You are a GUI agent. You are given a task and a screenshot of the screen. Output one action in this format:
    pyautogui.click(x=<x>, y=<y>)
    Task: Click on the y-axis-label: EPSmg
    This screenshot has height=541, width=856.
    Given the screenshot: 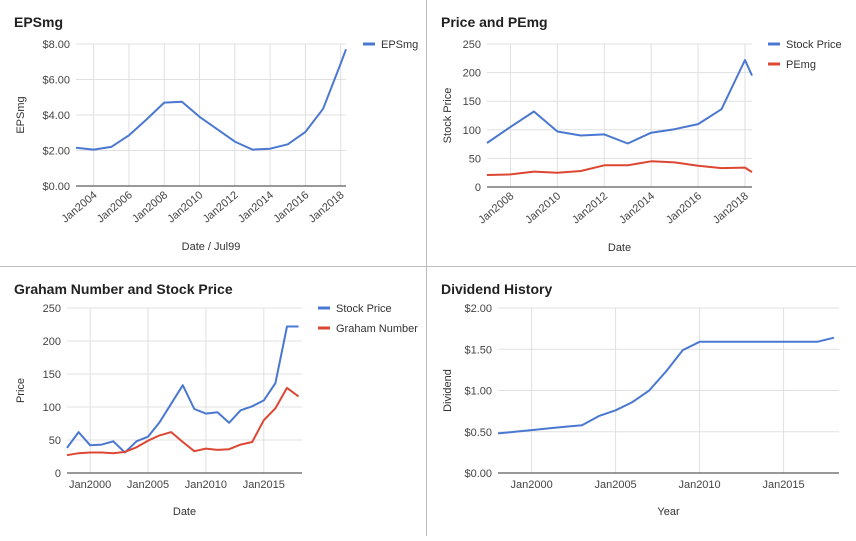 What is the action you would take?
    pyautogui.click(x=21, y=114)
    